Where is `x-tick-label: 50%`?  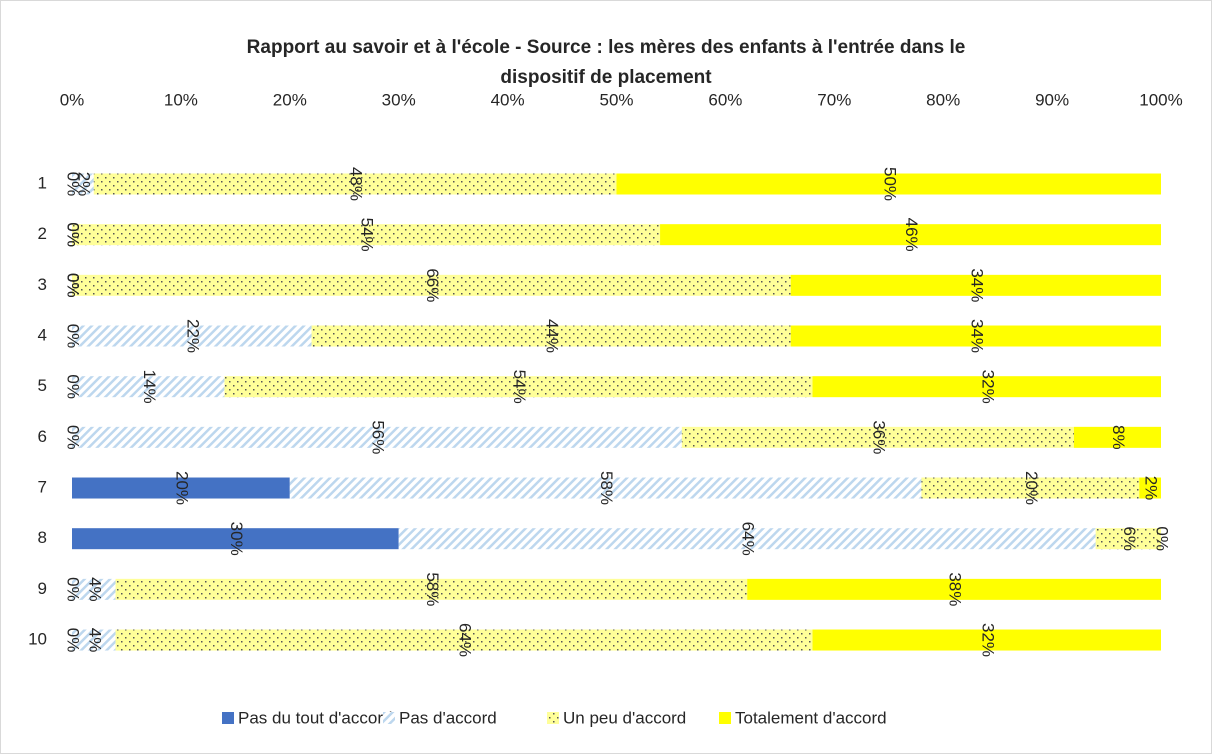 x-tick-label: 50% is located at coordinates (616, 99).